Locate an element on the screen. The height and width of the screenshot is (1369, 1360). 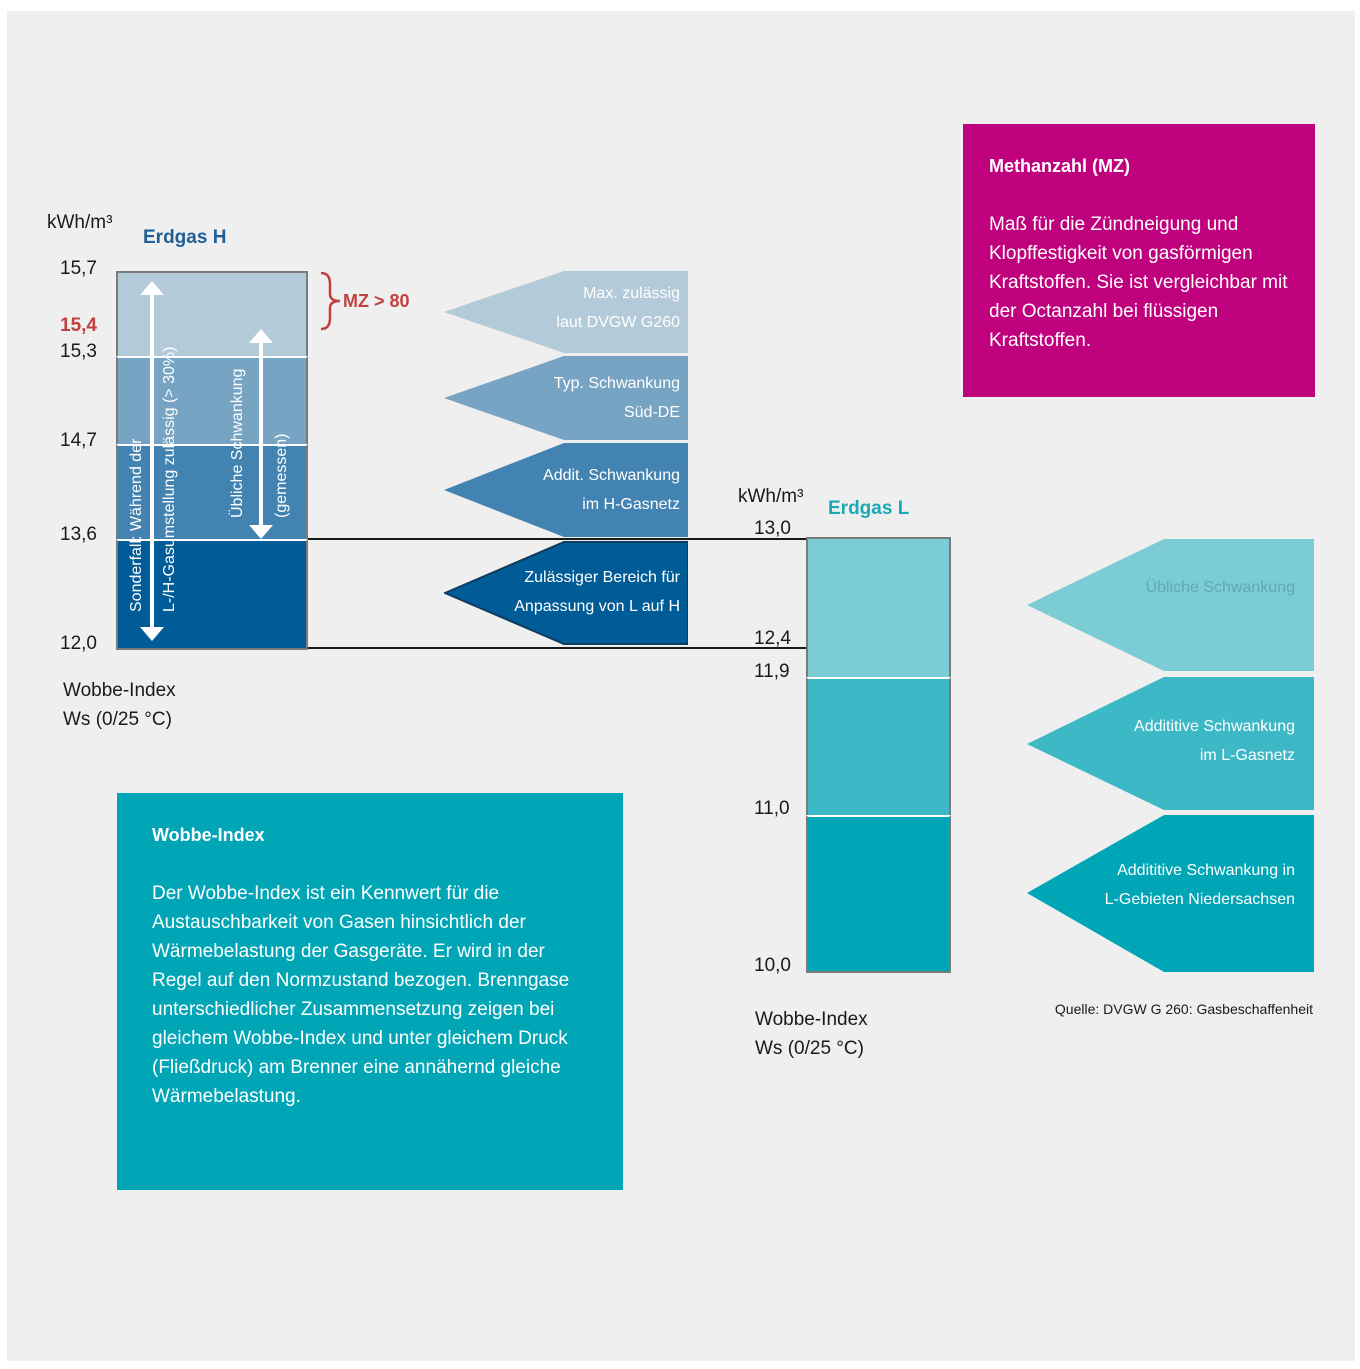
left-unit-label: kWh/m³ is located at coordinates (80, 222).